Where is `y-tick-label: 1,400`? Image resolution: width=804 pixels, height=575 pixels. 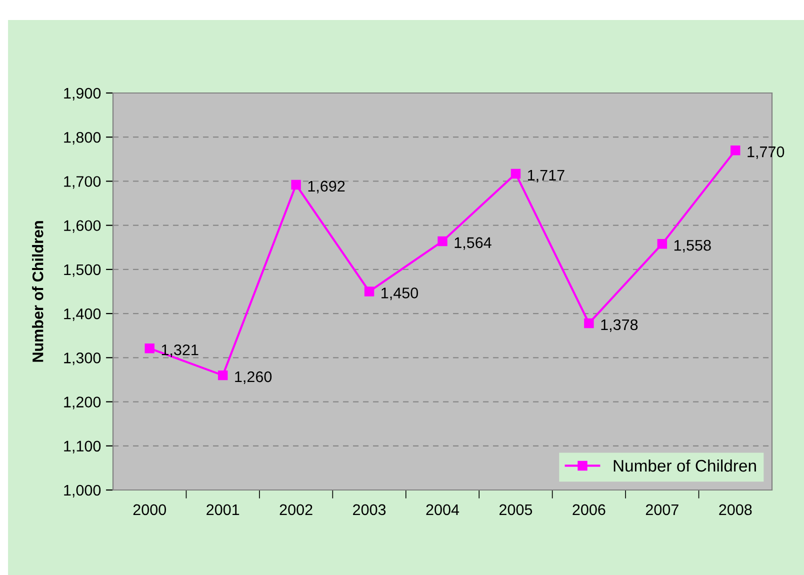 y-tick-label: 1,400 is located at coordinates (82, 315).